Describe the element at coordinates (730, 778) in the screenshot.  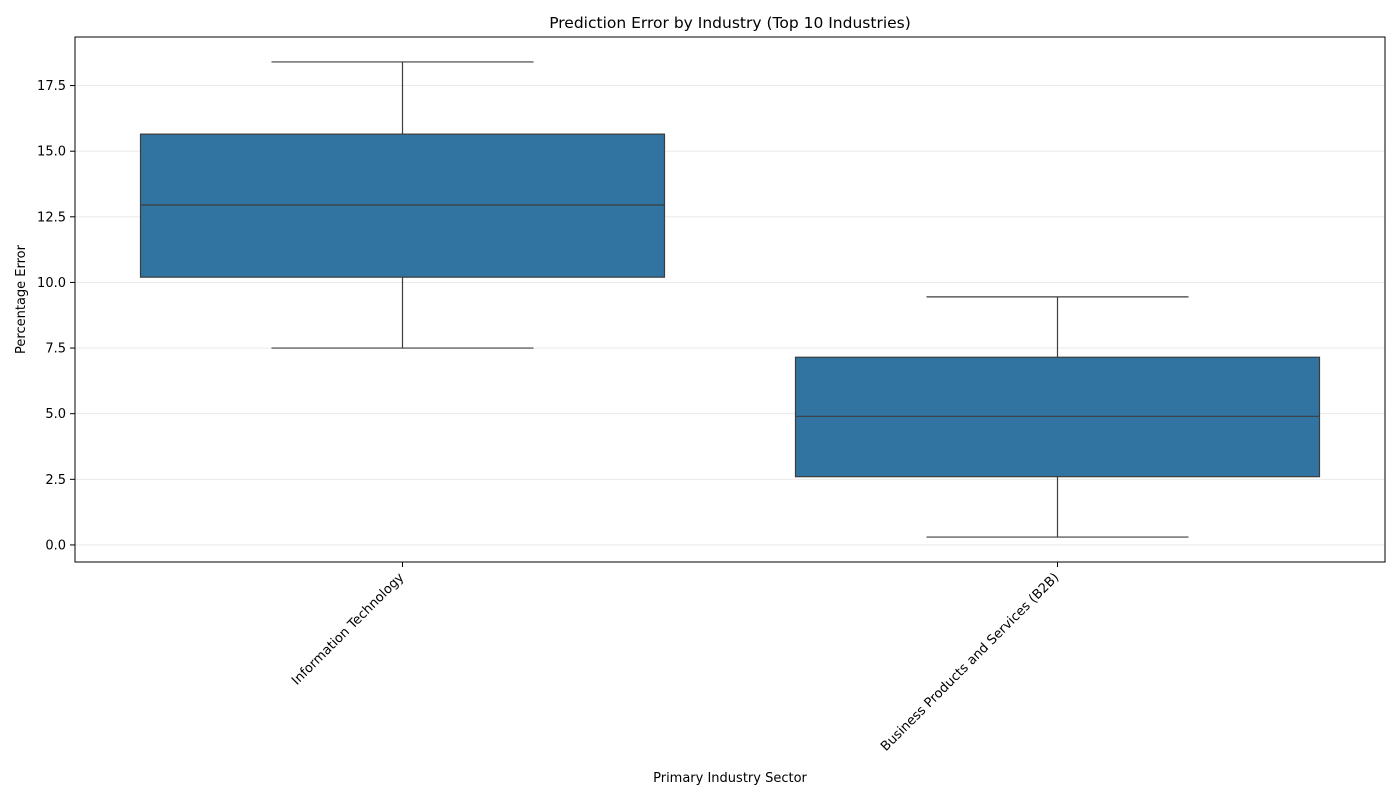
I see `x-axis-label: Primary Industry Sector` at that location.